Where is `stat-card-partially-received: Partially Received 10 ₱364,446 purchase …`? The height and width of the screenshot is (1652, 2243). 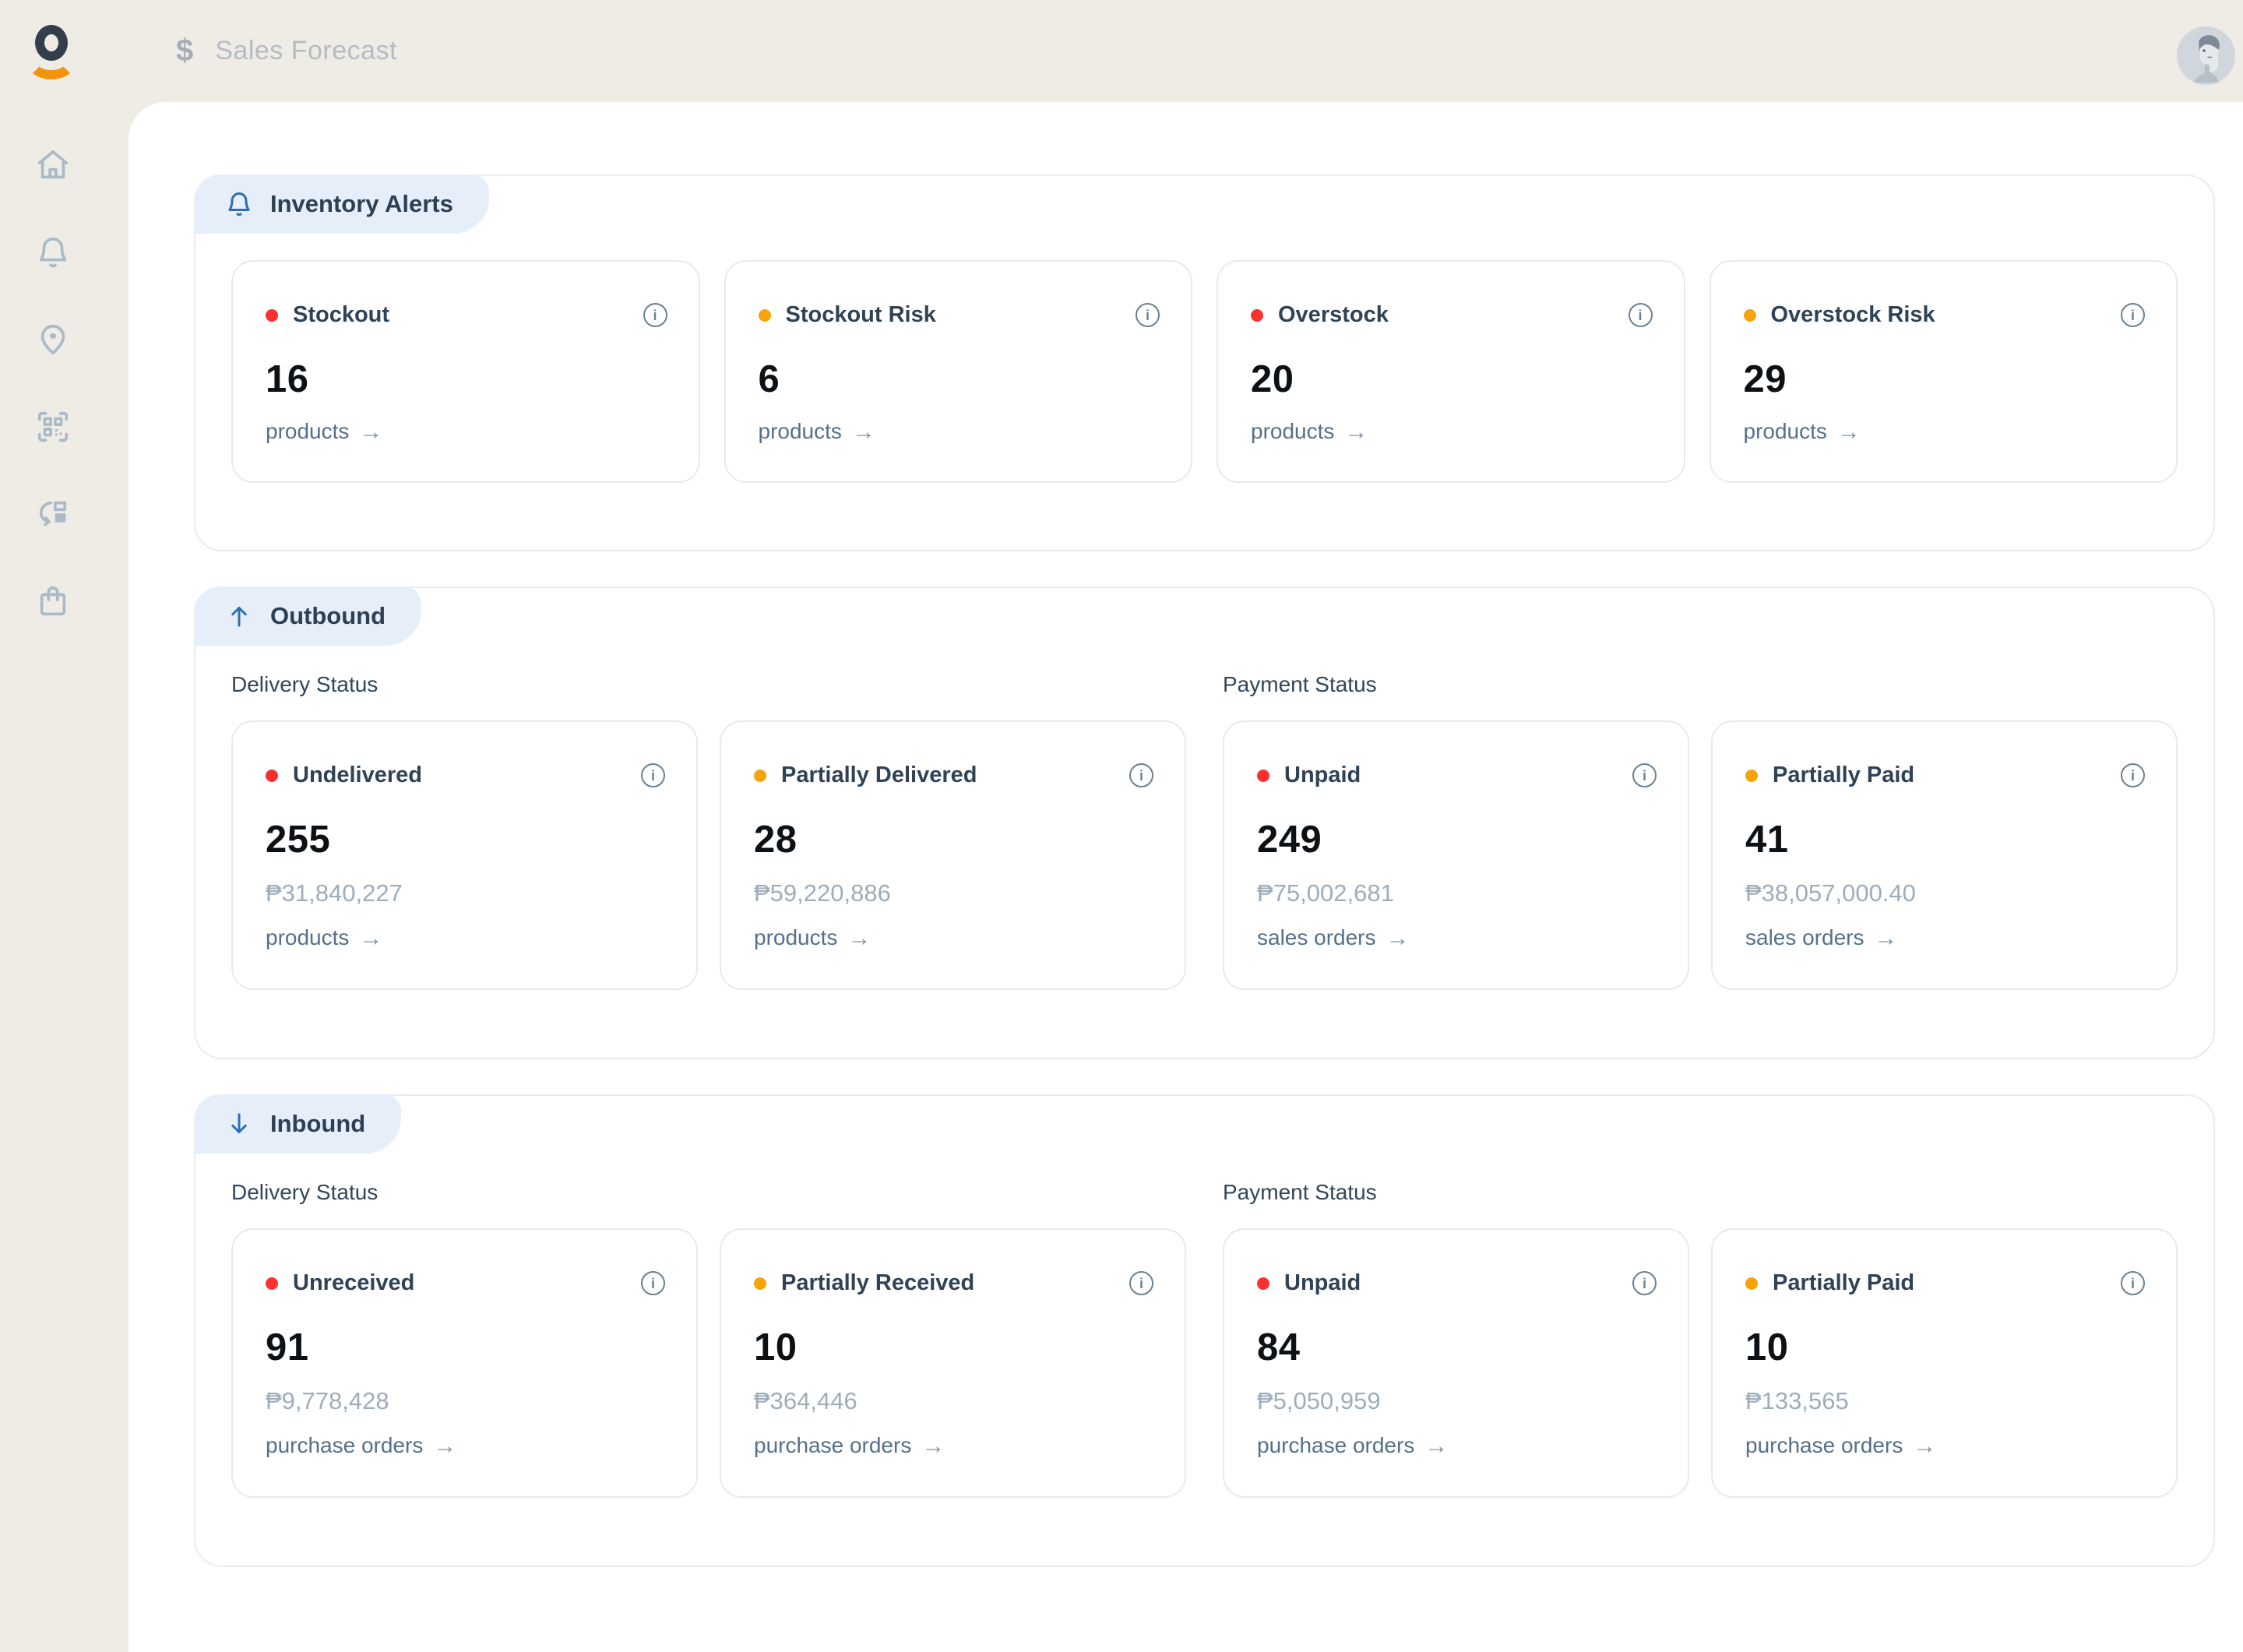 stat-card-partially-received: Partially Received 10 ₱364,446 purchase … is located at coordinates (953, 1363).